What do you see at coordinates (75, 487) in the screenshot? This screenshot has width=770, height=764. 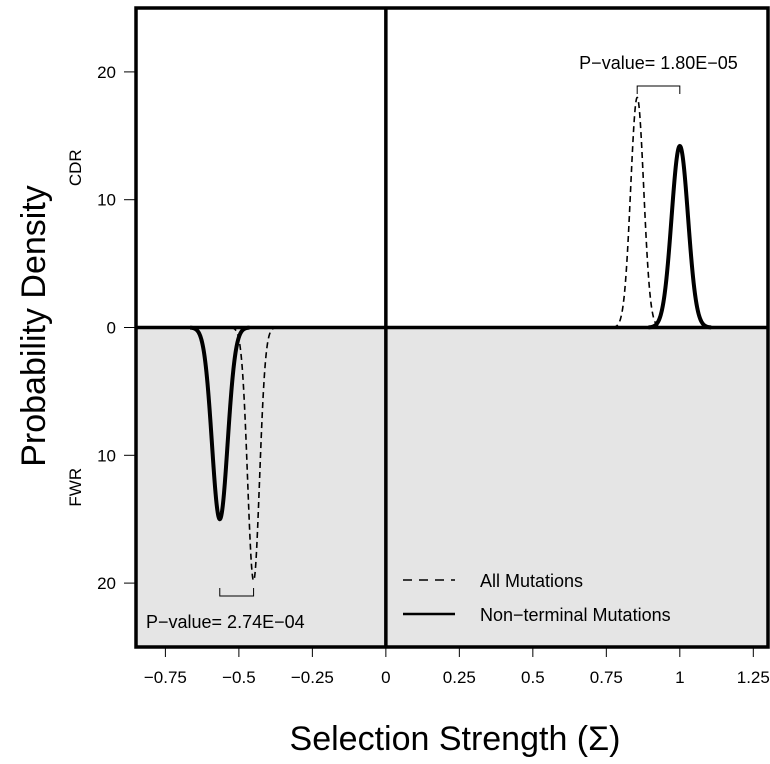 I see `panel-label-fwr: FWR` at bounding box center [75, 487].